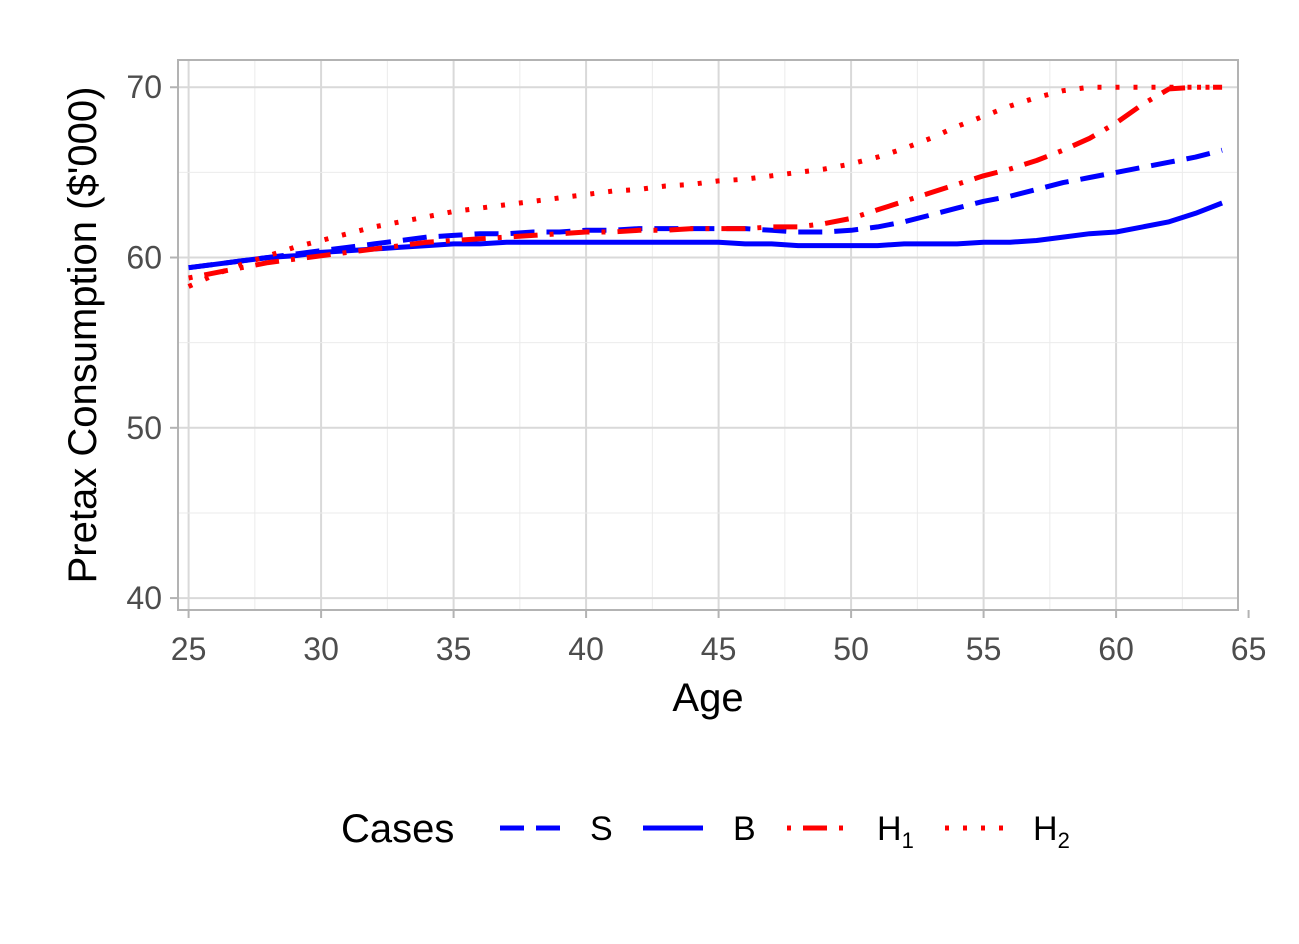 This screenshot has width=1299, height=944. What do you see at coordinates (321, 649) in the screenshot?
I see `x-tick-label: 30` at bounding box center [321, 649].